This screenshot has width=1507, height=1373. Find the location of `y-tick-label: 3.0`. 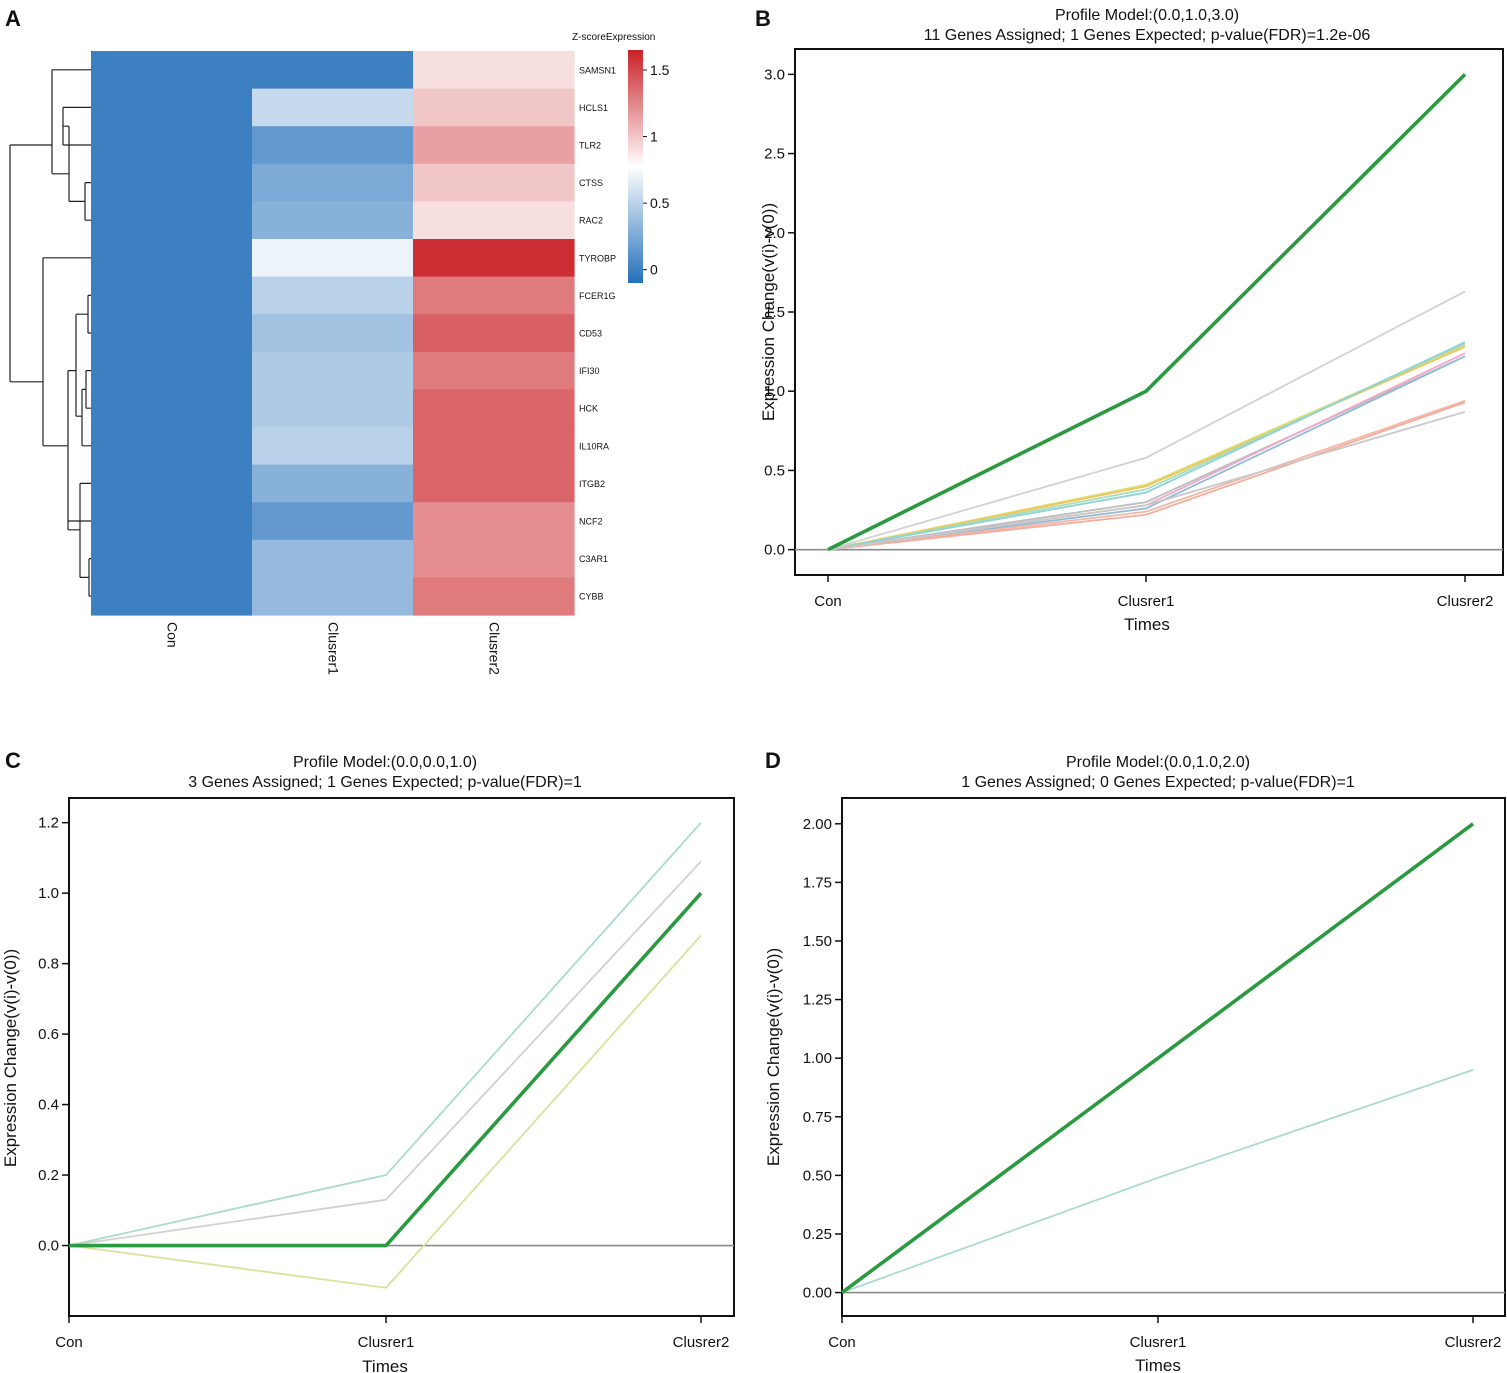

y-tick-label: 3.0 is located at coordinates (774, 74).